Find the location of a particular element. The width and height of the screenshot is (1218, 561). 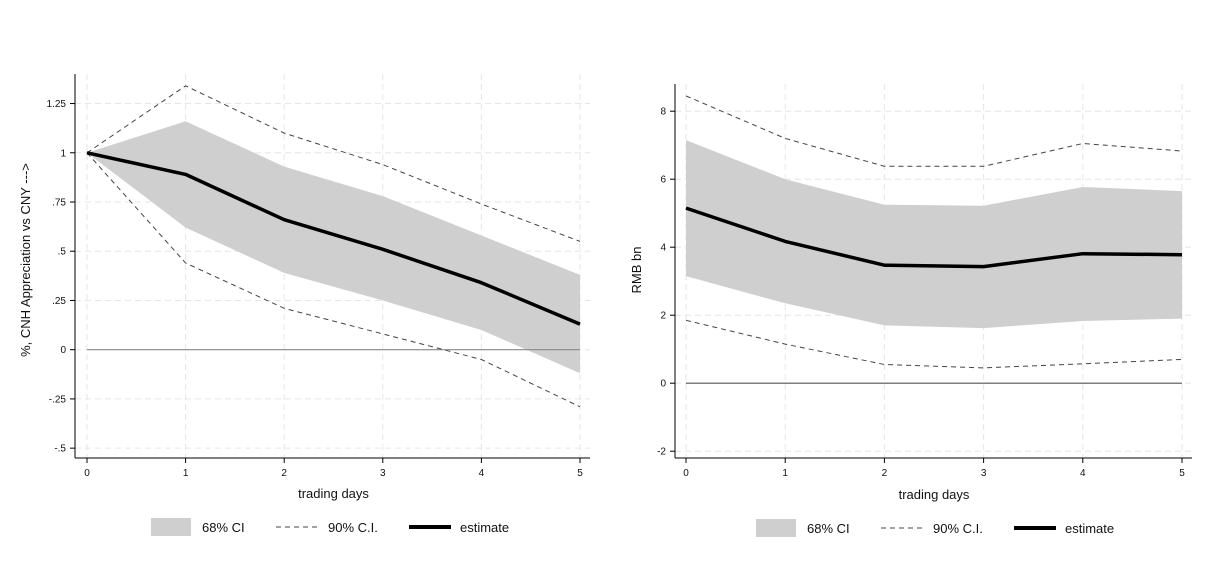

y-axis-title: %, CNH Appreciation vs CNY ---> is located at coordinates (25, 260).